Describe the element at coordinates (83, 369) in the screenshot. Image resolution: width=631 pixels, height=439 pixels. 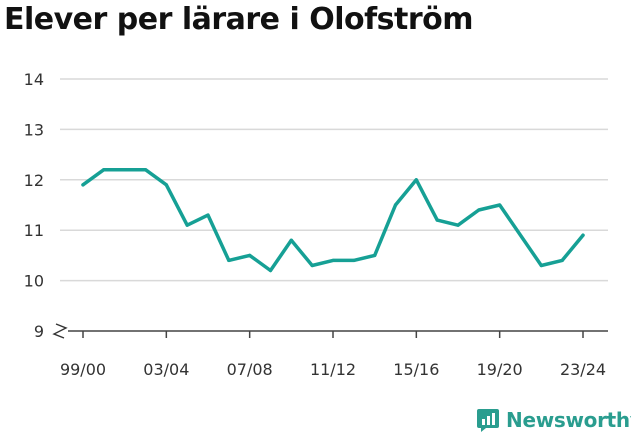
I see `x-tick-label: 99/00` at that location.